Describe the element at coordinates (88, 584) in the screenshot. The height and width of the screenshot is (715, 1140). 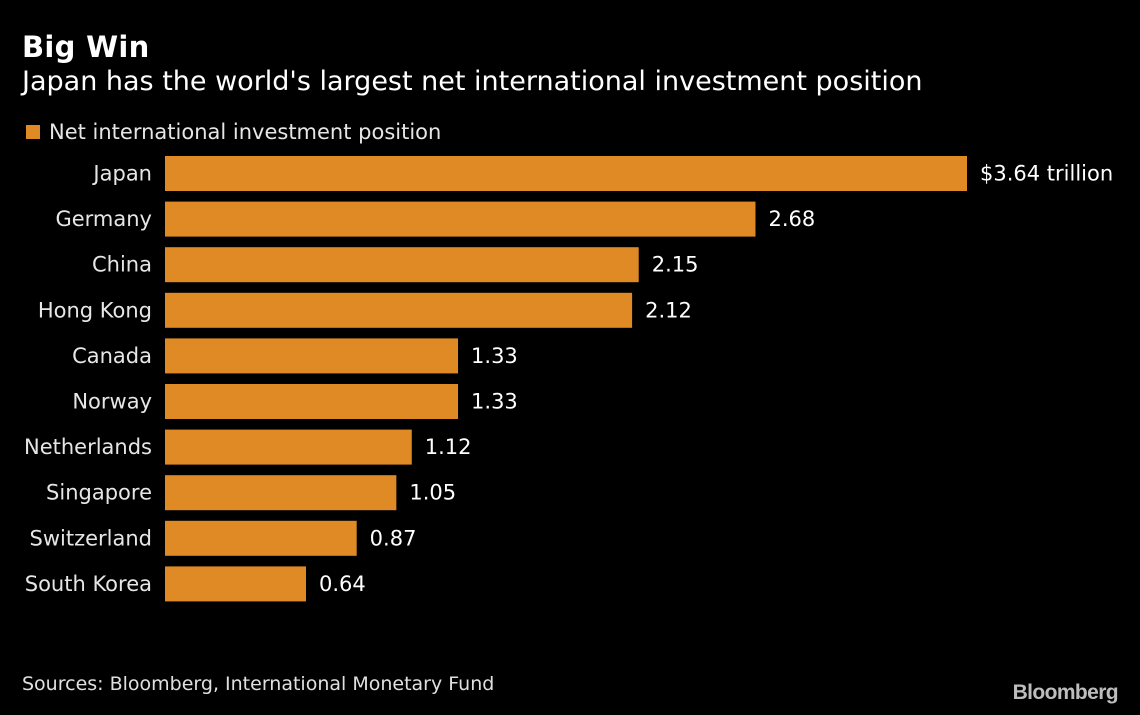
I see `category-label: South Korea` at that location.